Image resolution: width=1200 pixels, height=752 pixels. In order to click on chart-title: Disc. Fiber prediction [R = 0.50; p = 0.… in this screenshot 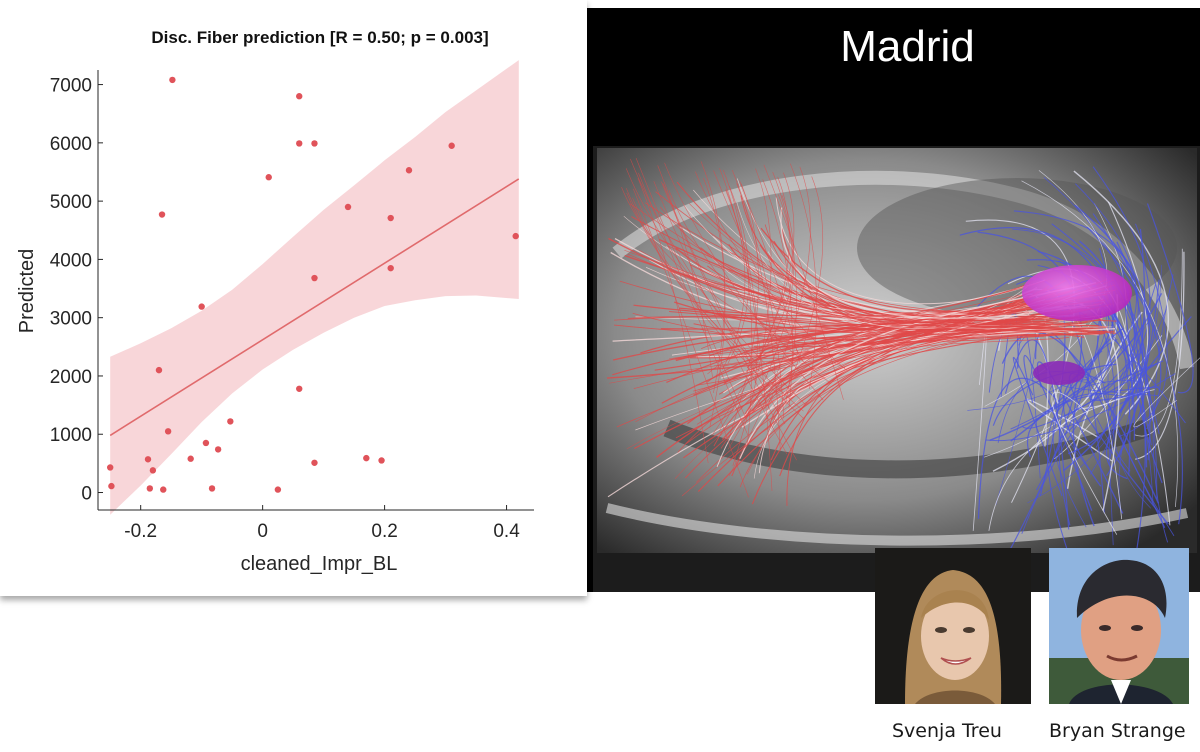, I will do `click(319, 37)`.